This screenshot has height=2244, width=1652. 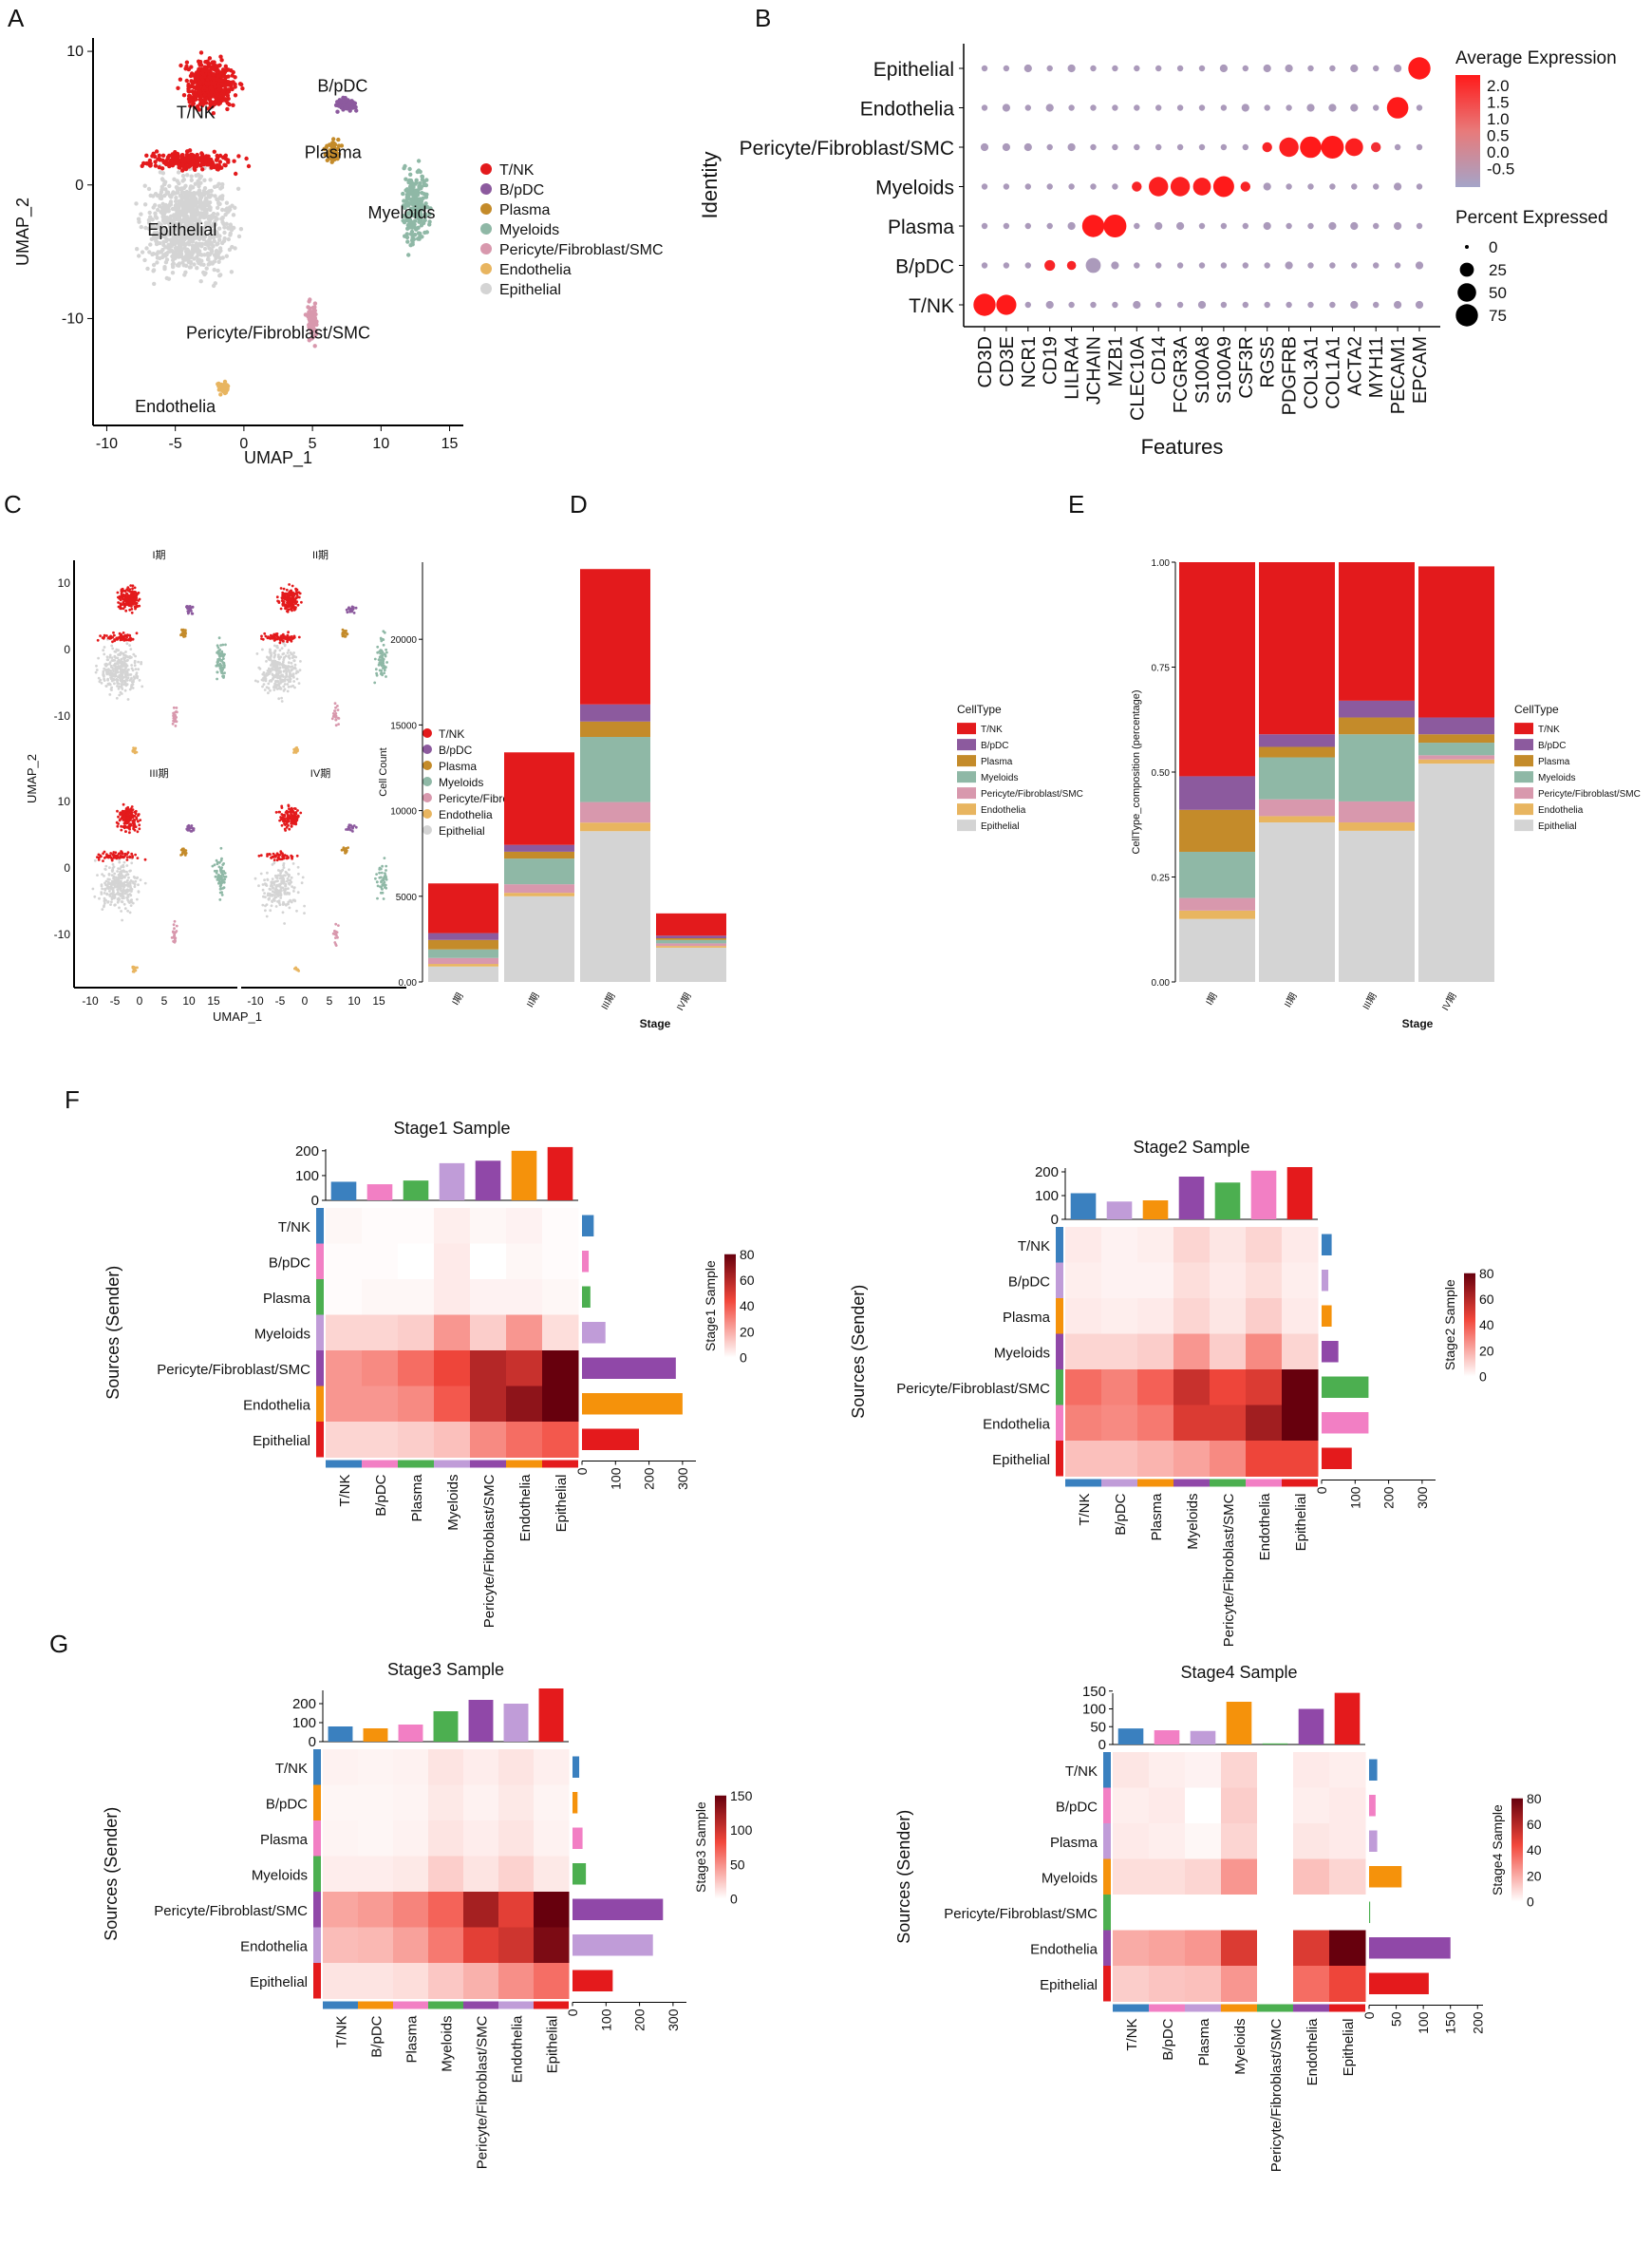 What do you see at coordinates (75, 52) in the screenshot?
I see `y-tick-label: 10` at bounding box center [75, 52].